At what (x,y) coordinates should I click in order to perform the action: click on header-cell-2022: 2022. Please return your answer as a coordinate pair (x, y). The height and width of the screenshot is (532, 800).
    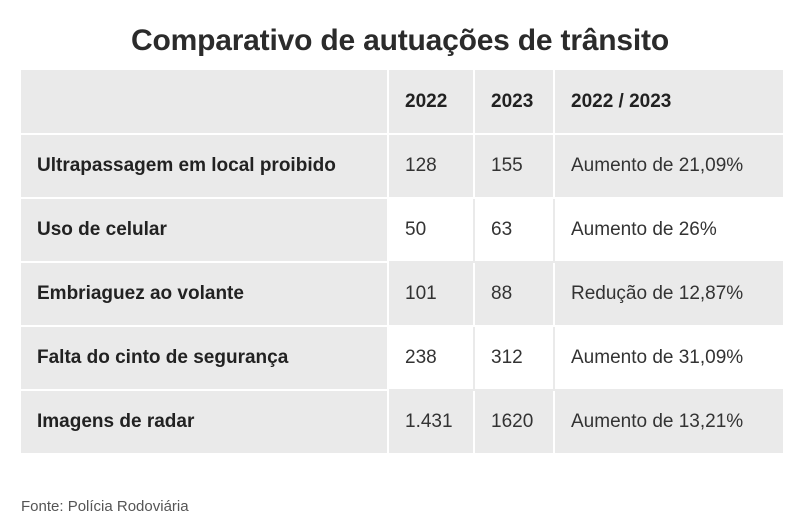
    Looking at the image, I should click on (432, 102).